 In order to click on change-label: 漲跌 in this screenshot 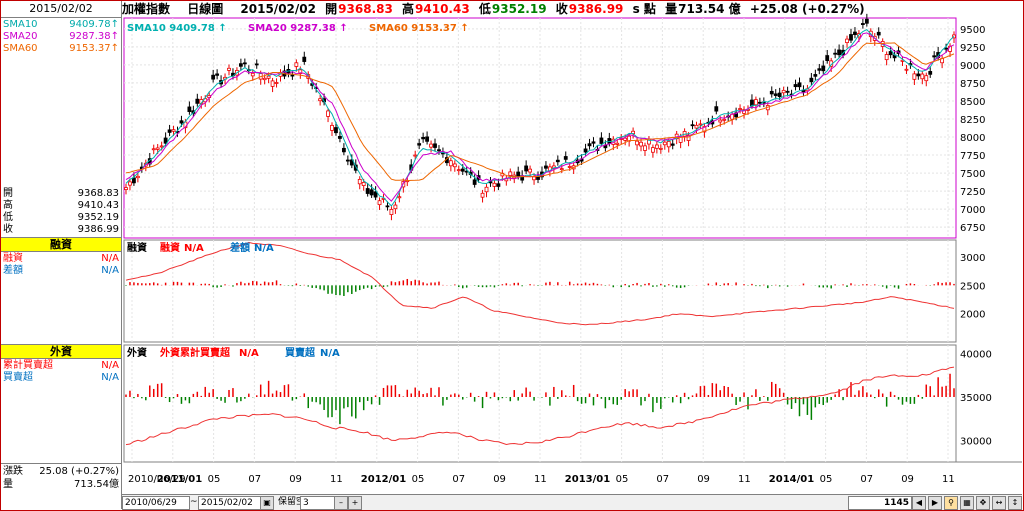, I will do `click(13, 471)`.